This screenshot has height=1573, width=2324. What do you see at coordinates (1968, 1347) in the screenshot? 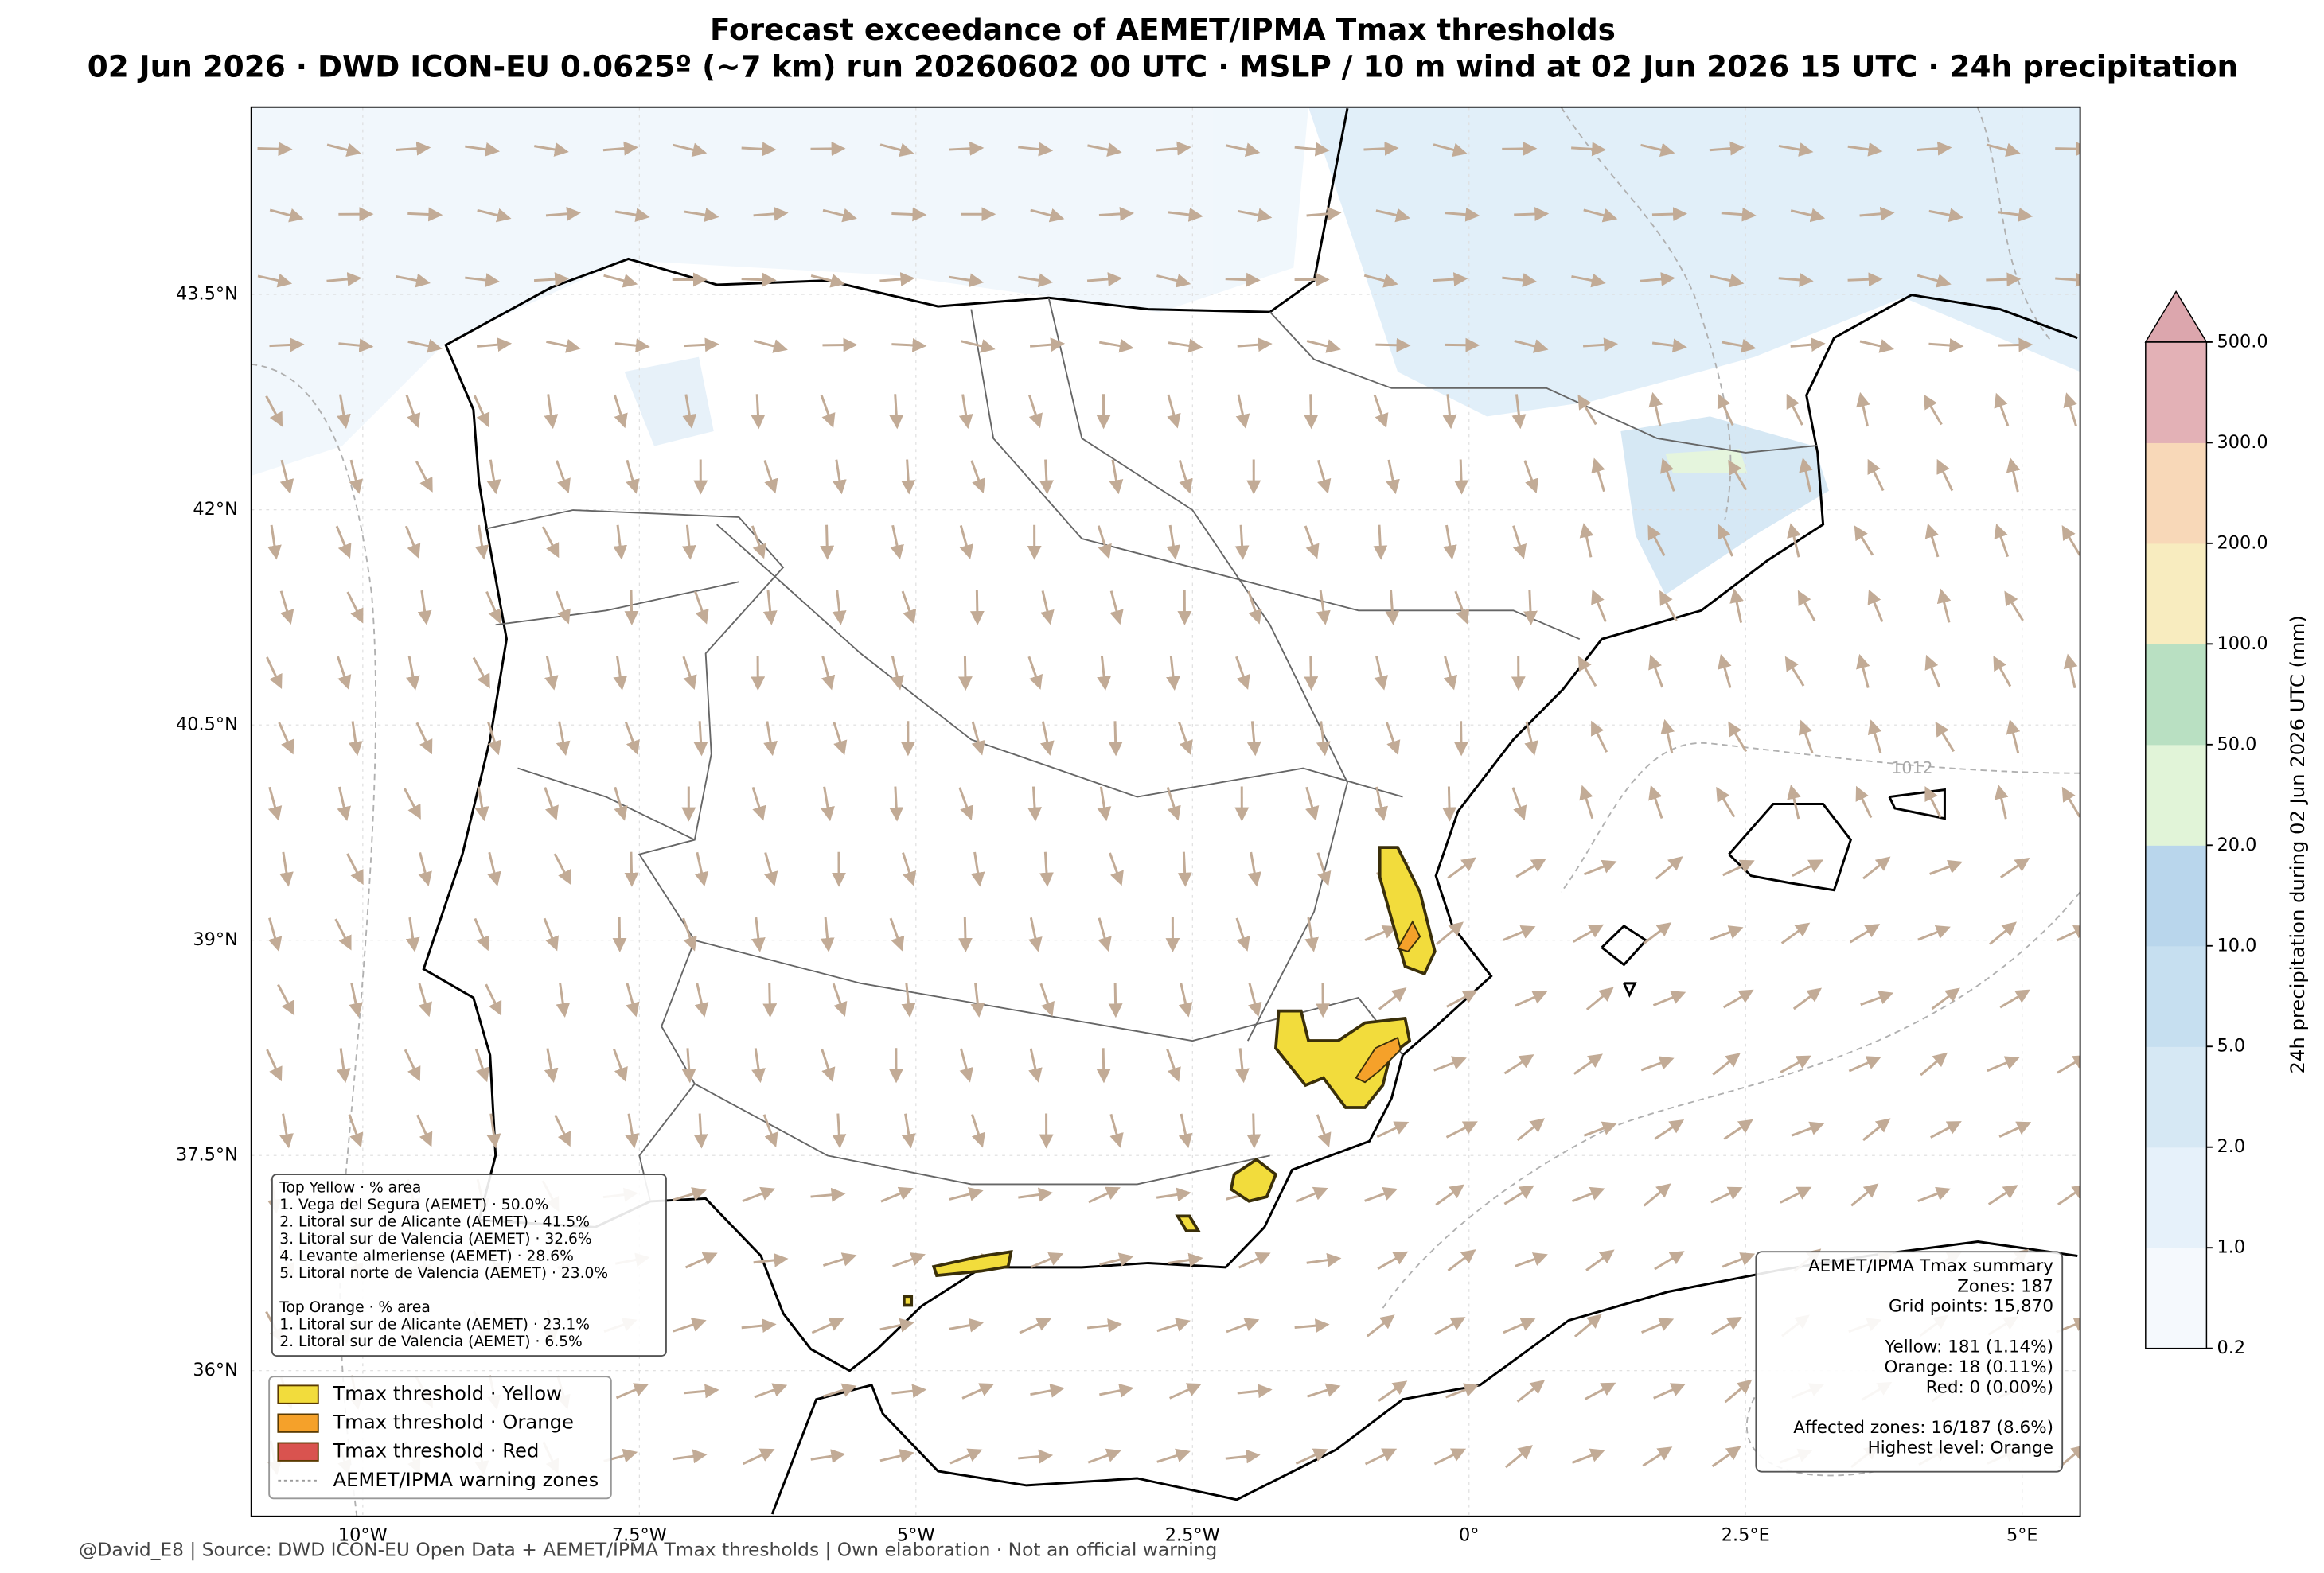
I see `summary-line: Yellow: 181 (1.14%)` at bounding box center [1968, 1347].